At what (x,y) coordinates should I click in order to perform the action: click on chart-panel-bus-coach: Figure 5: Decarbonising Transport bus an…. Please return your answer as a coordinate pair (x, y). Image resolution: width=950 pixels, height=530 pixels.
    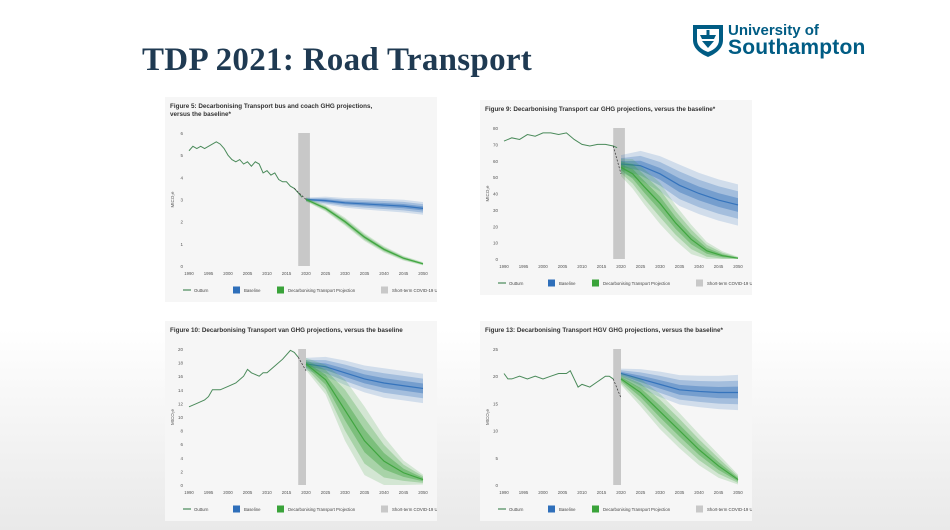
    Looking at the image, I should click on (301, 199).